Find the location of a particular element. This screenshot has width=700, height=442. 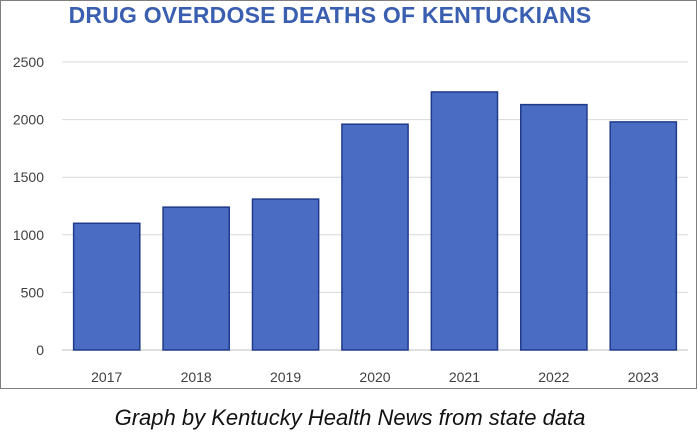

x-tick-label: 2021 is located at coordinates (464, 377).